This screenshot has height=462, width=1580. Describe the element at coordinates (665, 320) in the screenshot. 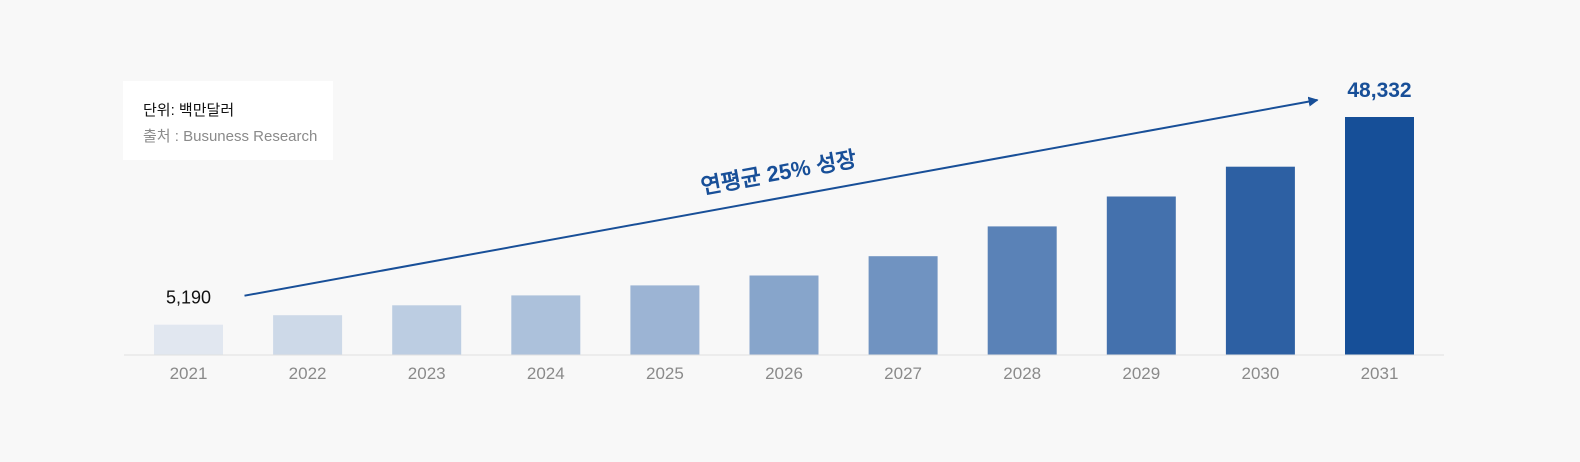

I see `bar-2025` at that location.